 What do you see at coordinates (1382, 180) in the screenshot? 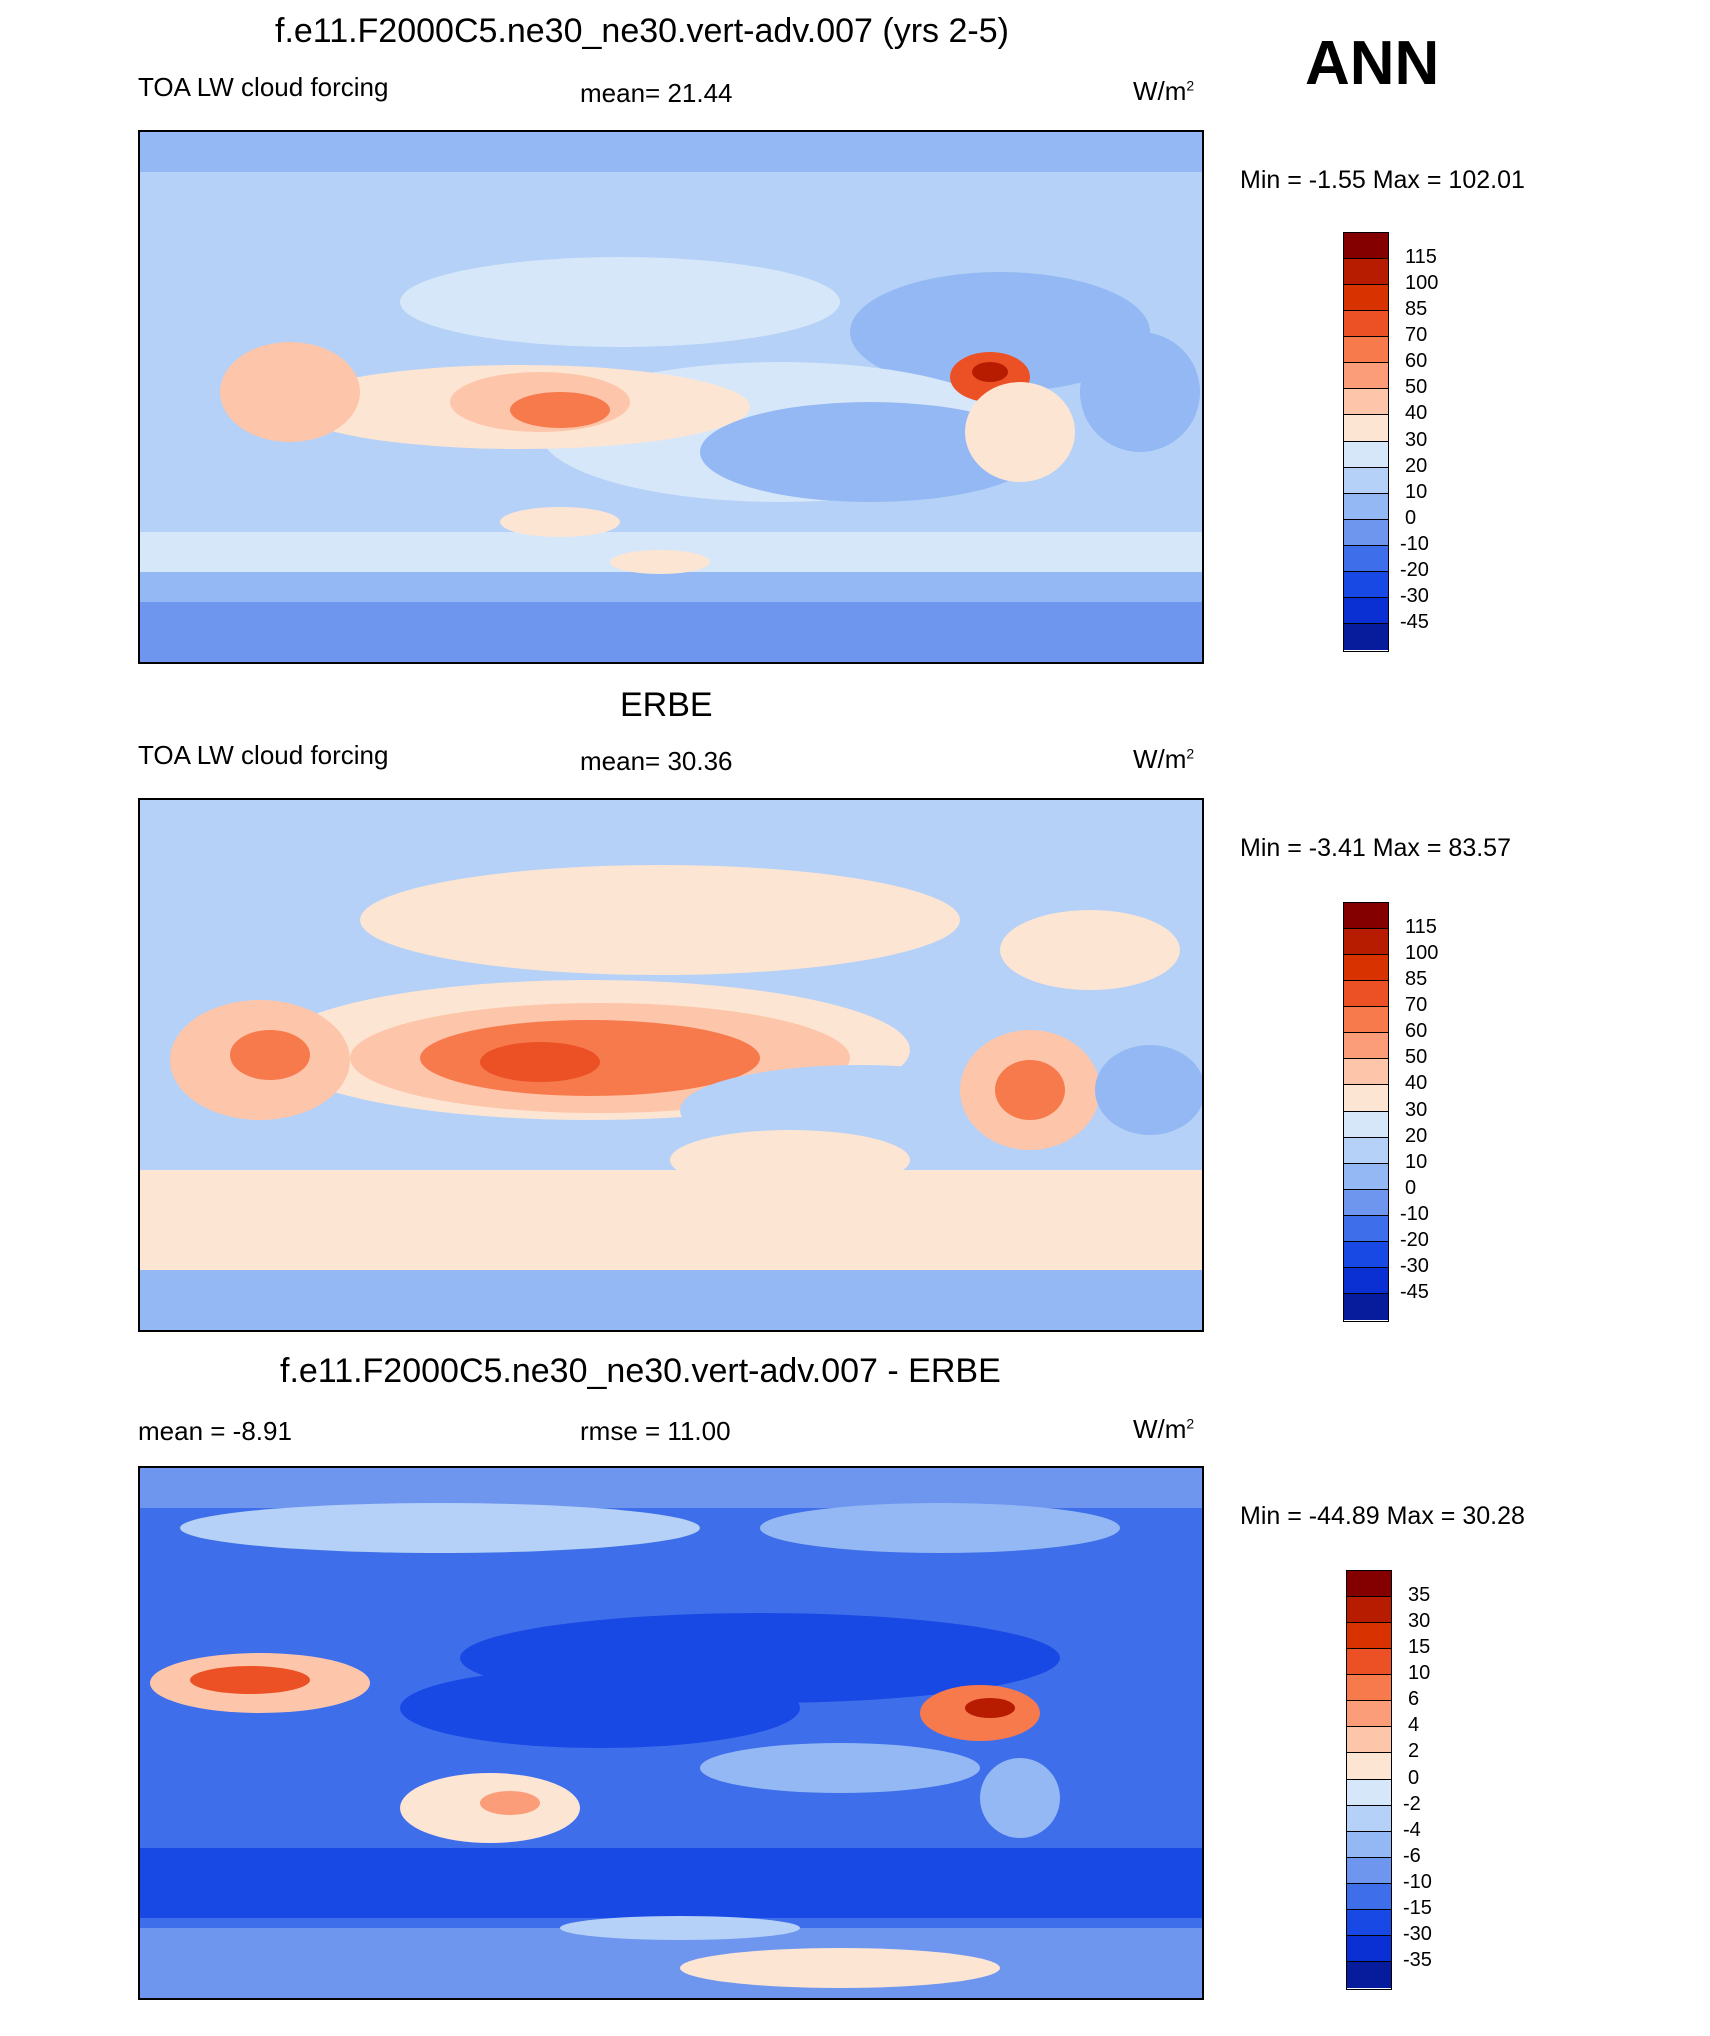
I see `panel-1-min-max: Min = -1.55 Max = 102.01` at bounding box center [1382, 180].